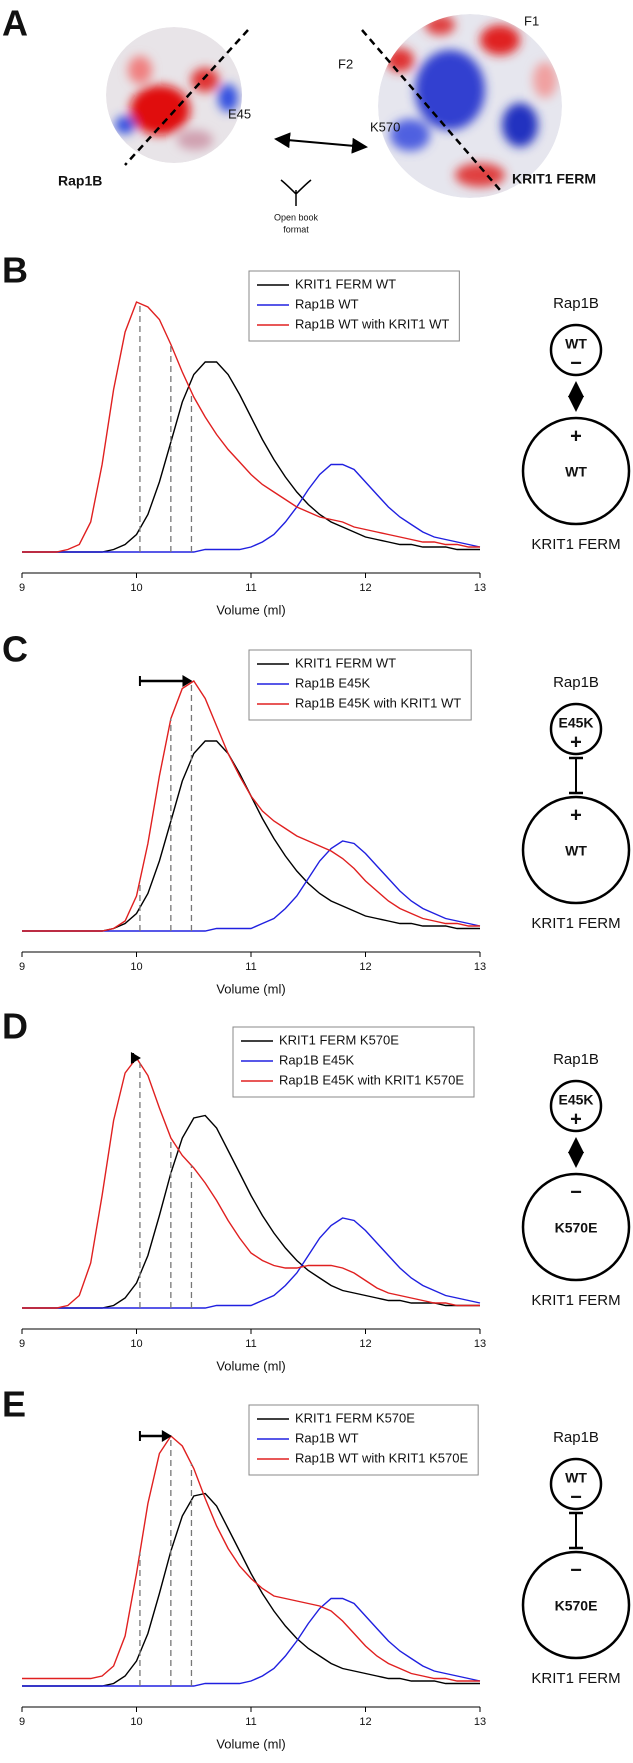 This screenshot has height=1763, width=633. Describe the element at coordinates (14, 1404) in the screenshot. I see `panel-label: E` at that location.